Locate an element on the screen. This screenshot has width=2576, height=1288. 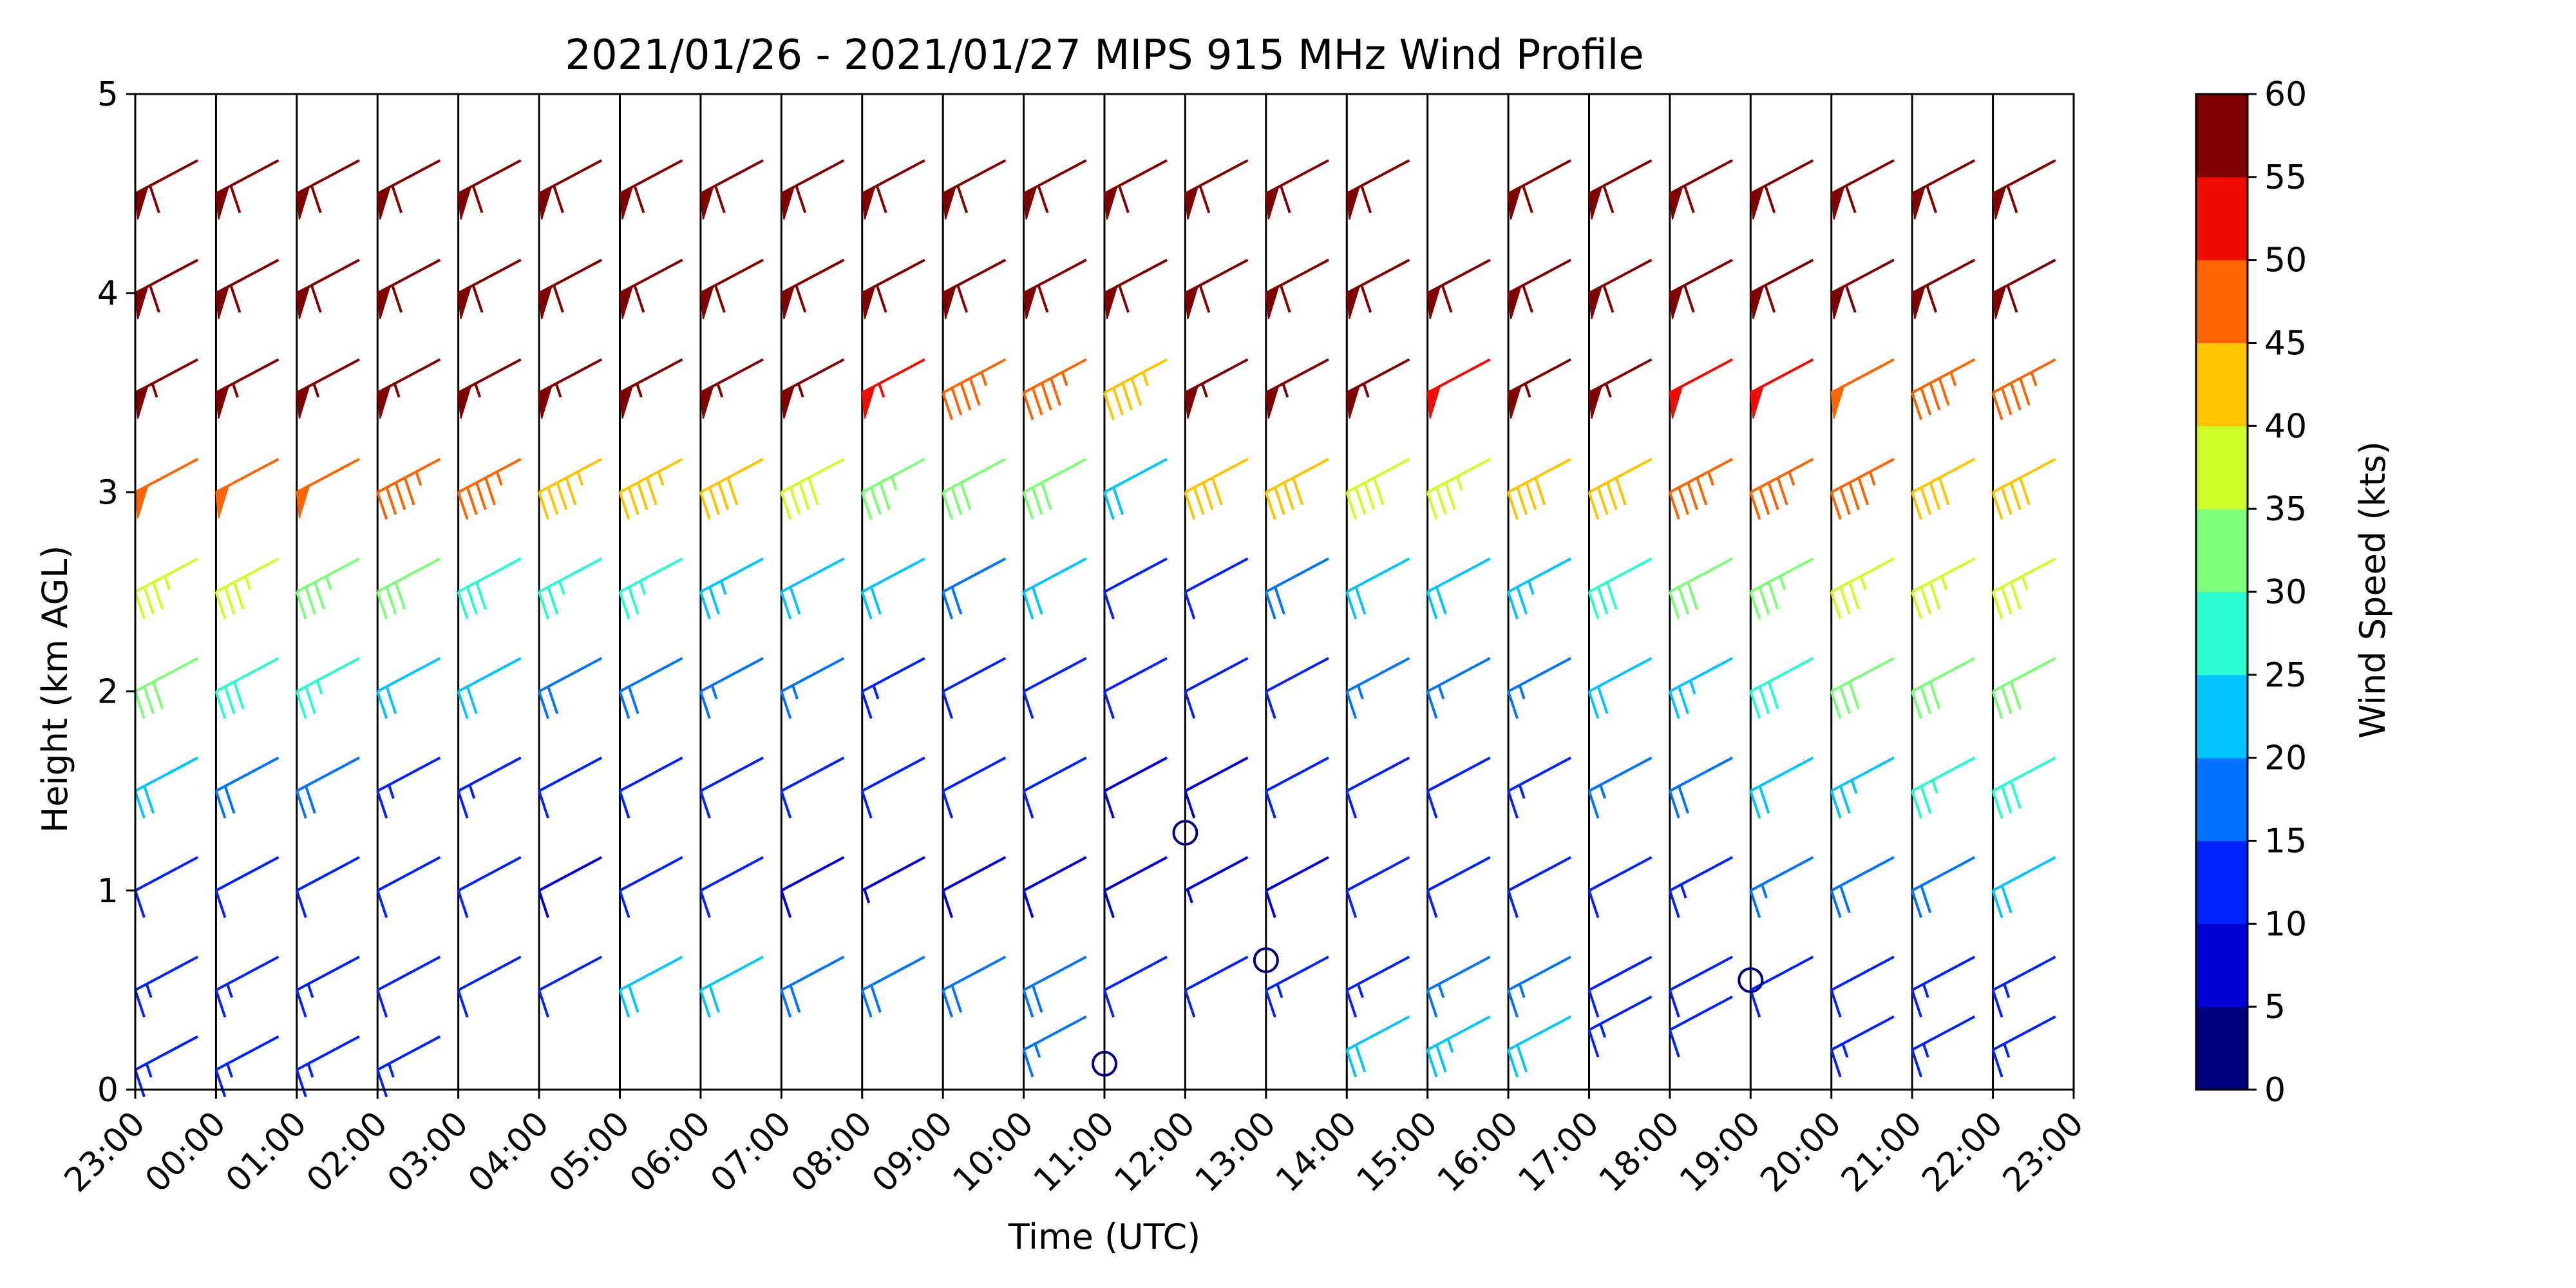
colorbar-tick-label: 30 is located at coordinates (2285, 592).